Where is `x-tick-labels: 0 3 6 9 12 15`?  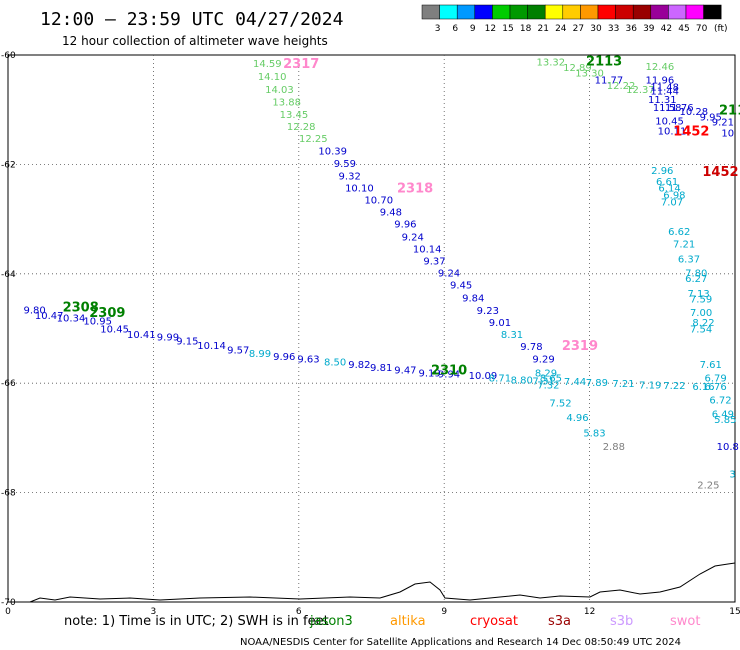 x-tick-labels: 0 3 6 9 12 15 is located at coordinates (372, 612).